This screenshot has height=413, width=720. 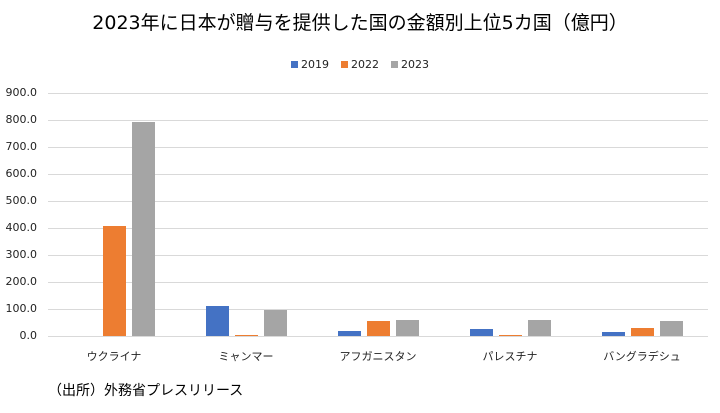 I want to click on x-category-label: ミャンマー, so click(x=246, y=356).